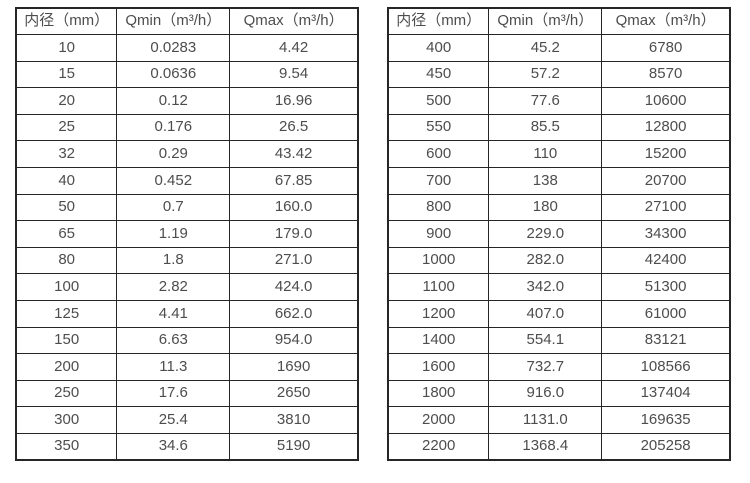 Image resolution: width=750 pixels, height=483 pixels. I want to click on table-row: 1100 342.0 51300, so click(559, 287).